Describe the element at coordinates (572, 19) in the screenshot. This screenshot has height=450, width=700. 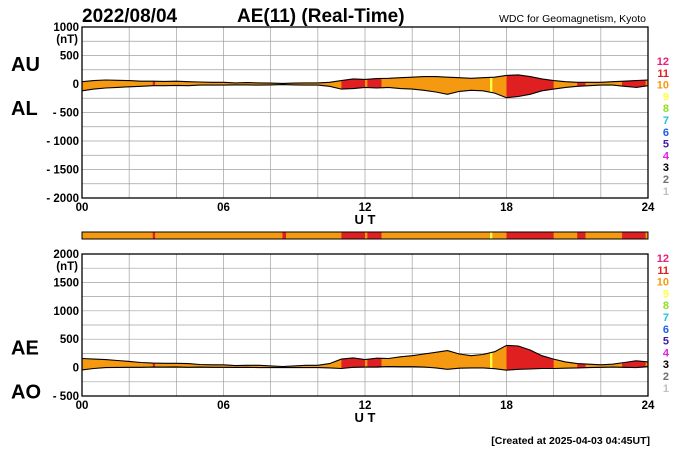
I see `source-label: WDC for Geomagnetism, Kyoto` at that location.